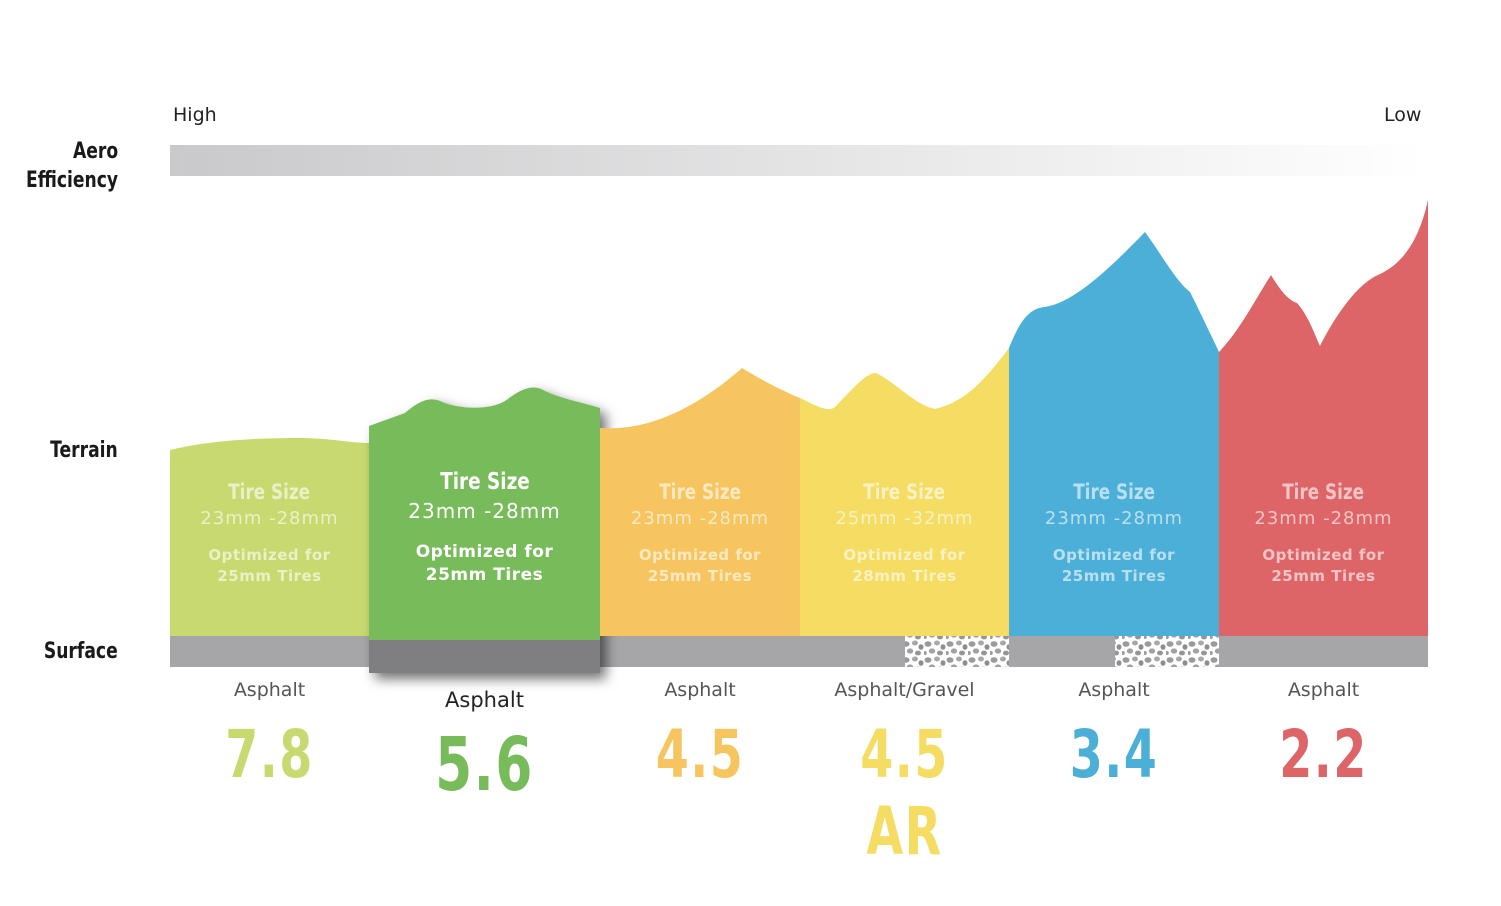 This screenshot has width=1501, height=906. What do you see at coordinates (195, 115) in the screenshot?
I see `aero-high-label: High` at bounding box center [195, 115].